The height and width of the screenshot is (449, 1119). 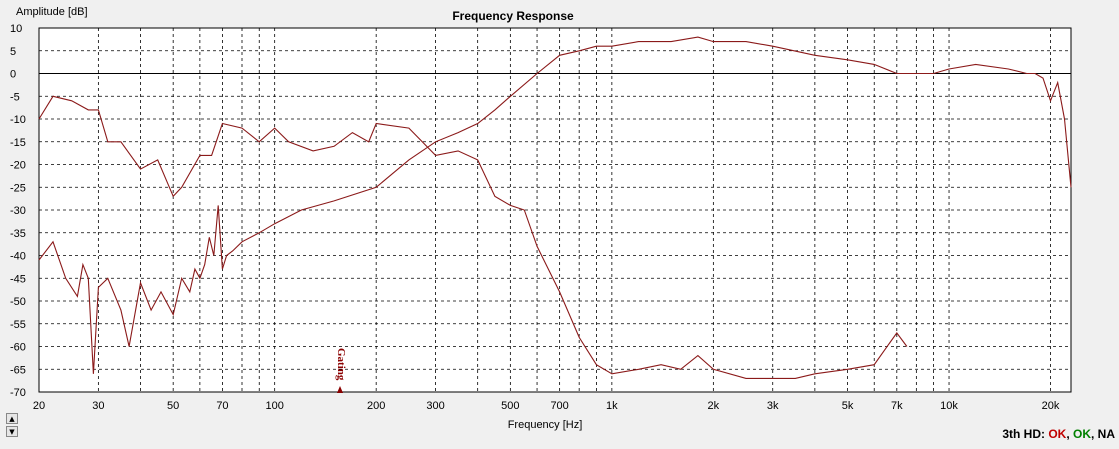 I want to click on y-tick-label: -20, so click(x=18, y=166).